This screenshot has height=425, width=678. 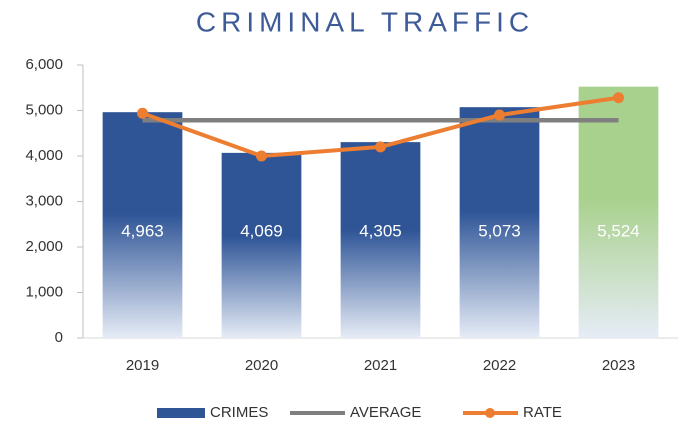 What do you see at coordinates (380, 365) in the screenshot?
I see `x-tick-label: 2021` at bounding box center [380, 365].